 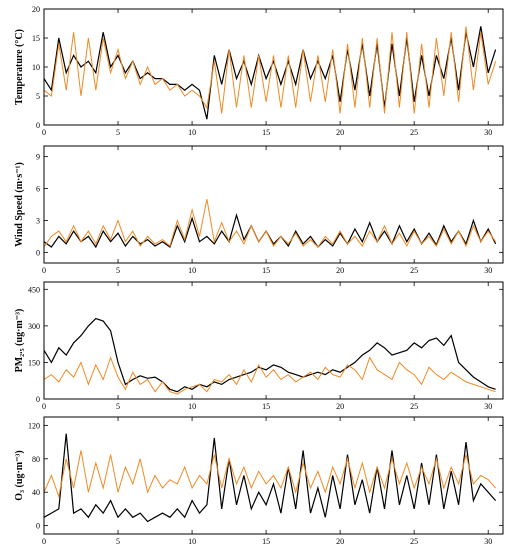 I want to click on y-tick-label: 20, so click(x=36, y=9).